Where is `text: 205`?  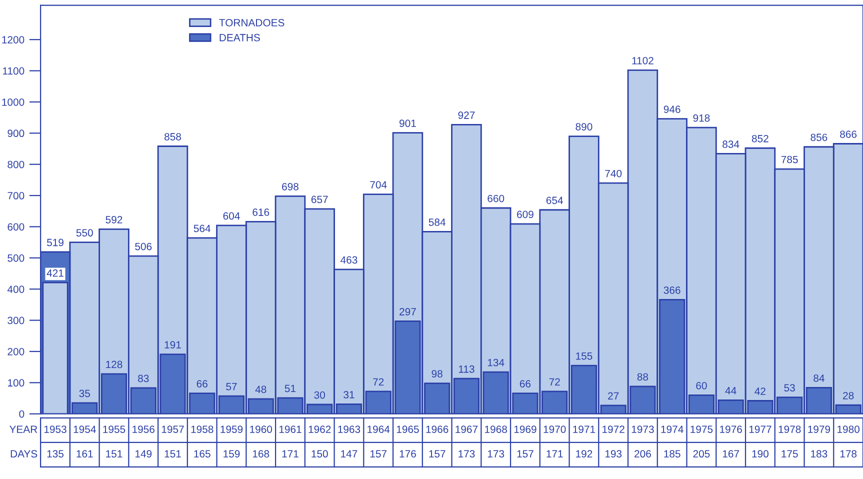
text: 205 is located at coordinates (701, 454).